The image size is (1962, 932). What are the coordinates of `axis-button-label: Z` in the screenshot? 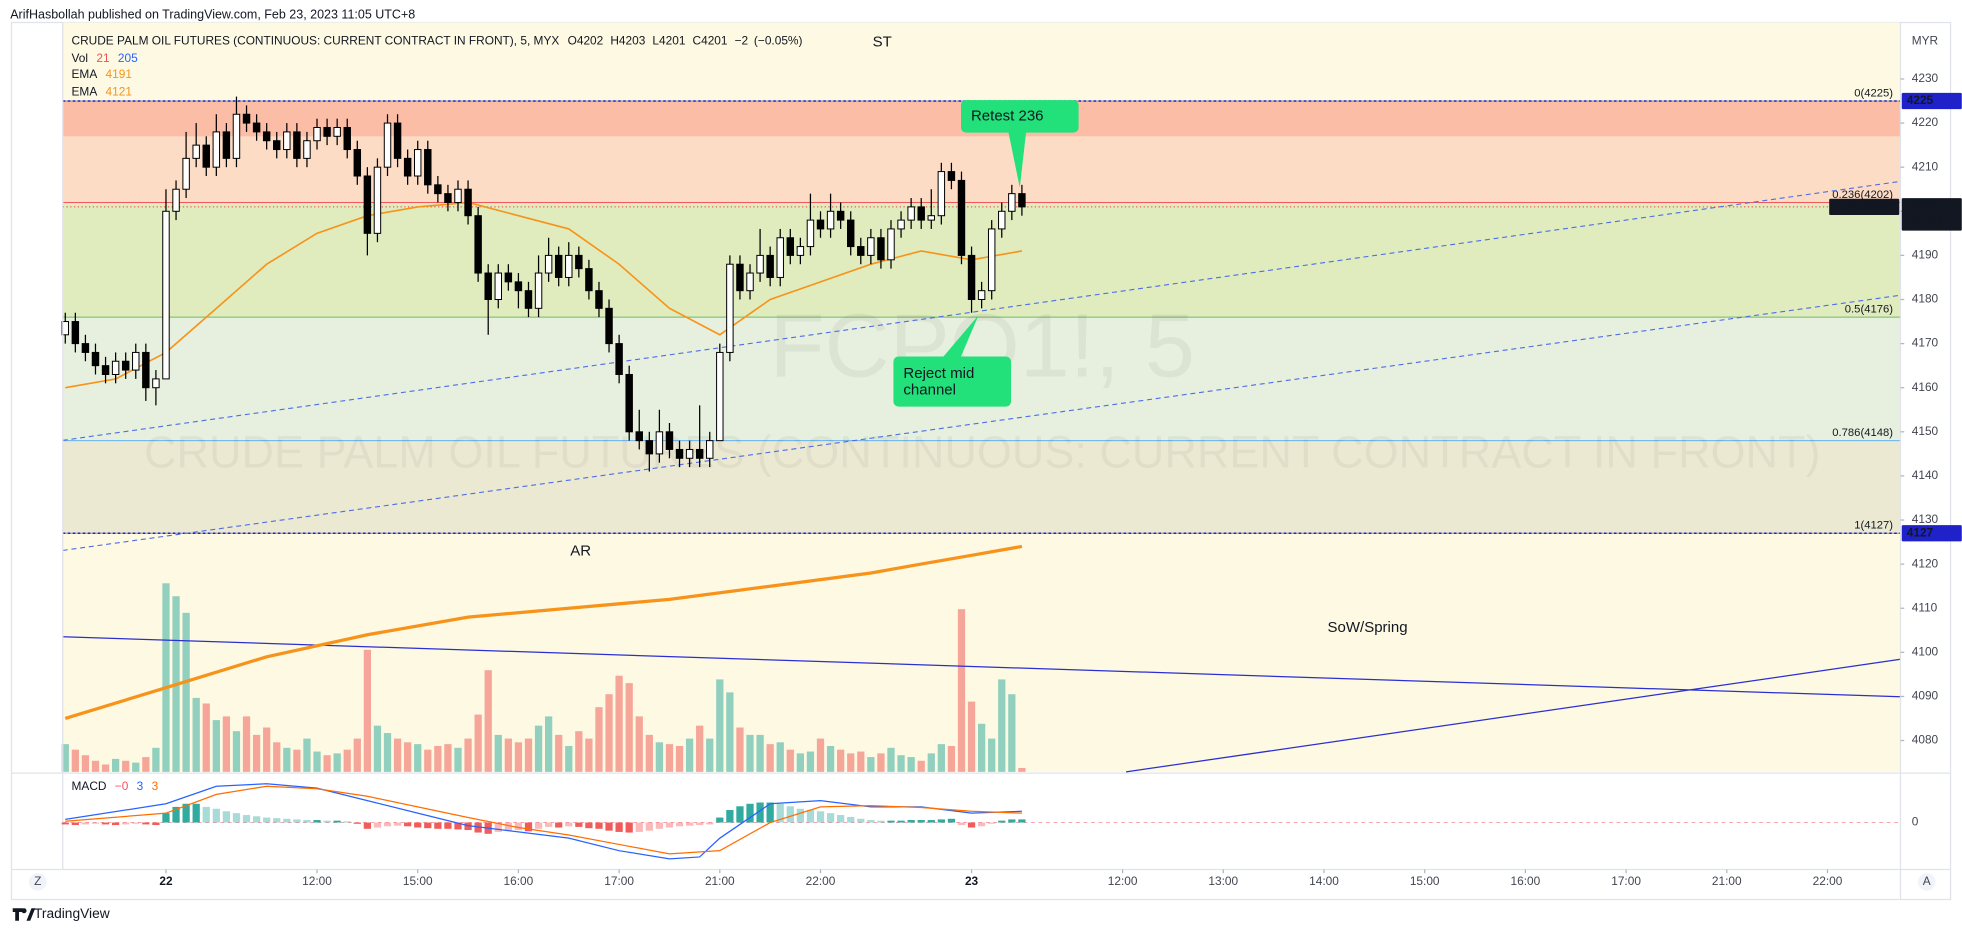 It's located at (37, 881).